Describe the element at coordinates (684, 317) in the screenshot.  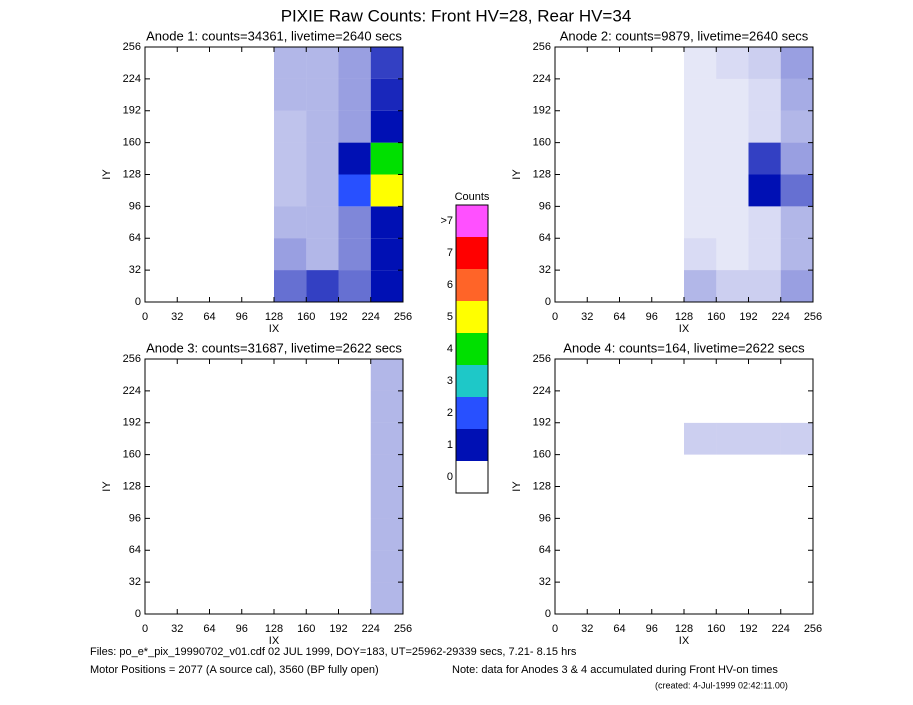
I see `x-tick-label: 128` at that location.